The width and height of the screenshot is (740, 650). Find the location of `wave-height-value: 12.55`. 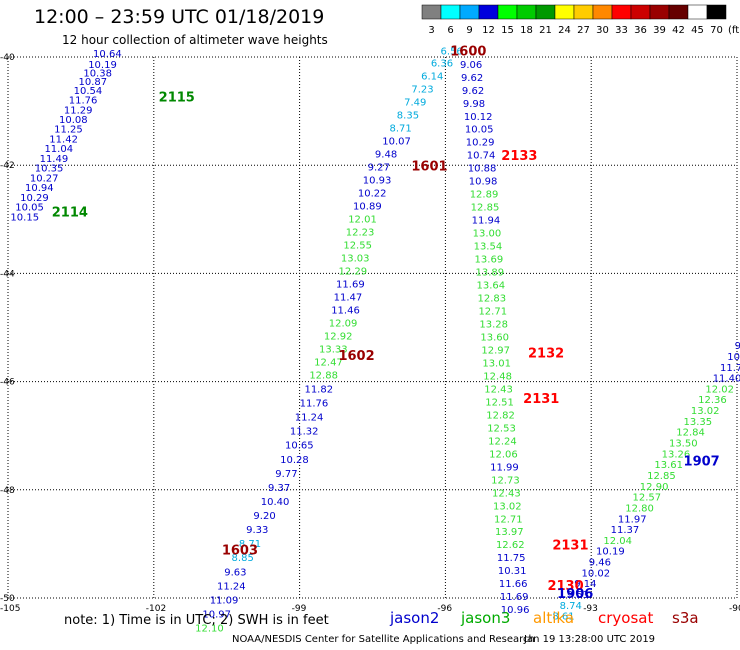

wave-height-value: 12.55 is located at coordinates (357, 246).